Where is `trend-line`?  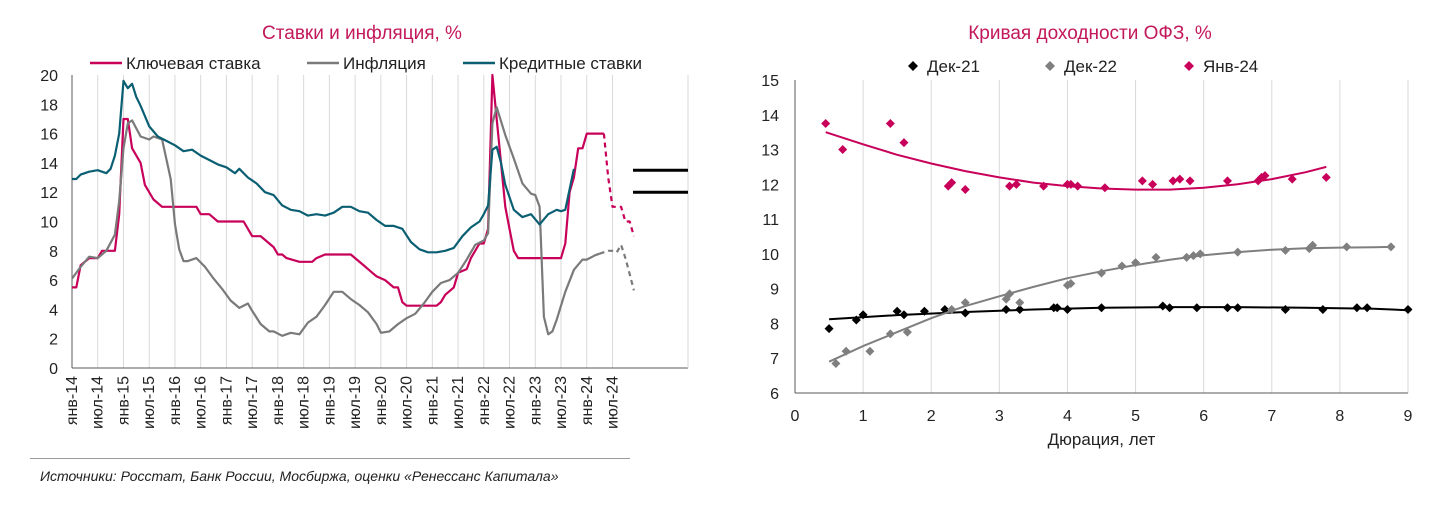 trend-line is located at coordinates (1119, 313).